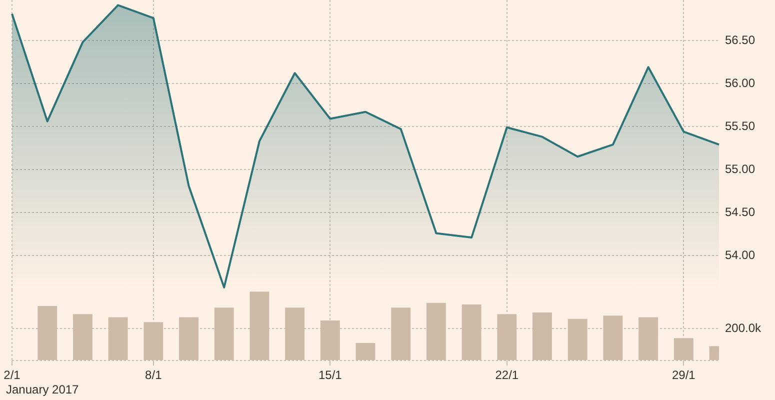 This screenshot has width=775, height=400. I want to click on y-tick-label: 56.50, so click(740, 39).